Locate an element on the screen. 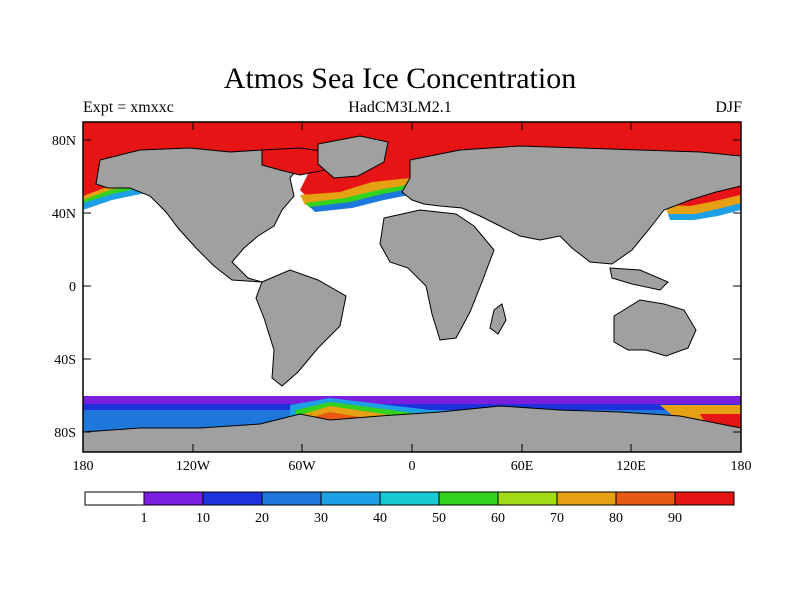 The width and height of the screenshot is (800, 600). colorbar-label-3: 30 is located at coordinates (321, 518).